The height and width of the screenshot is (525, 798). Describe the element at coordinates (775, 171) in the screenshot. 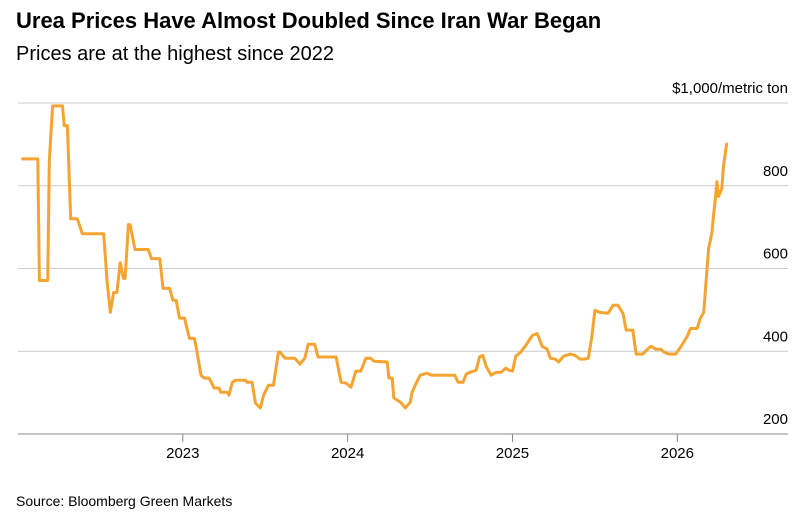

I see `y-tick-label: 800` at that location.